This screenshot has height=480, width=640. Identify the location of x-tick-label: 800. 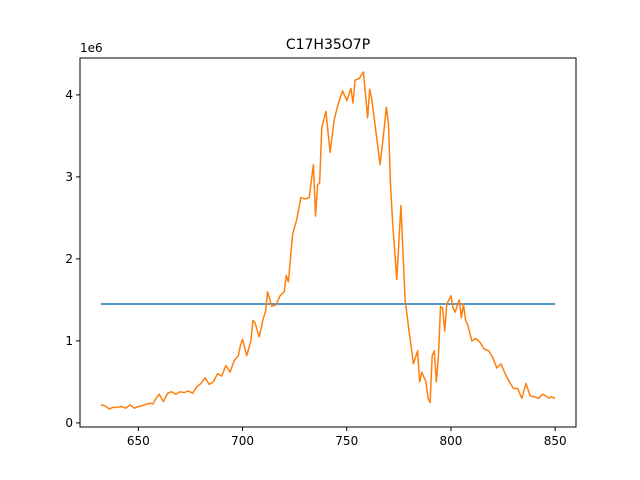
(451, 441).